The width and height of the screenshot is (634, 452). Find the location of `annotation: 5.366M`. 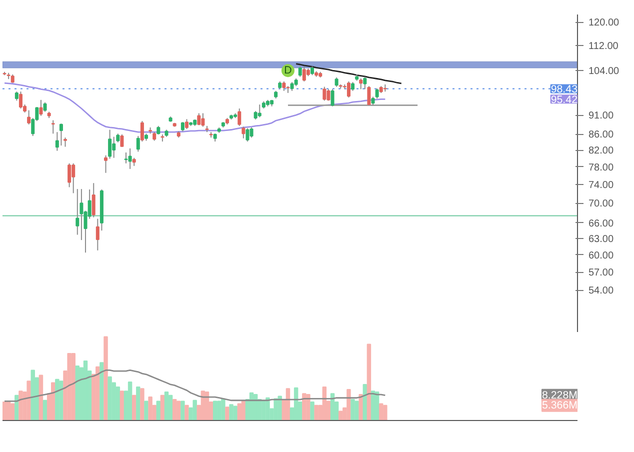

annotation: 5.366M is located at coordinates (560, 405).